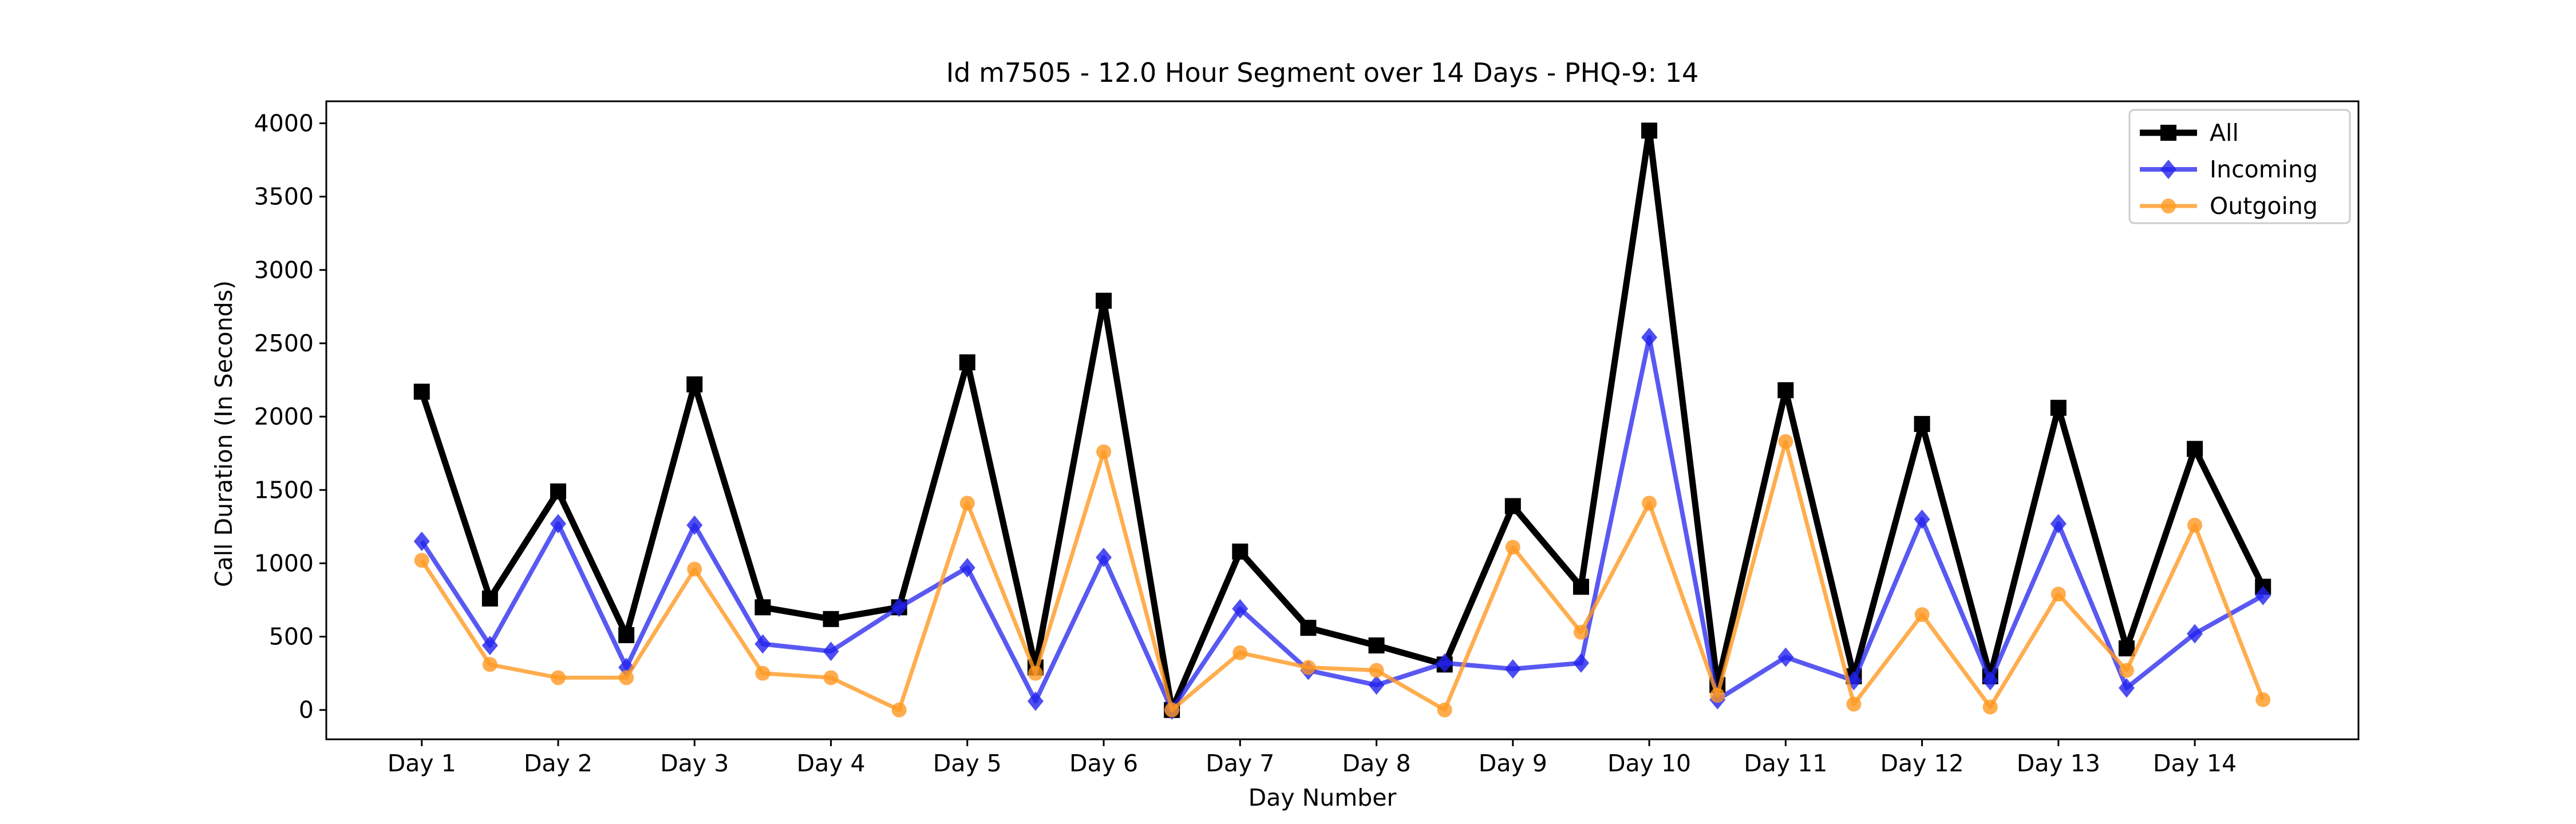 Image resolution: width=2576 pixels, height=824 pixels. Describe the element at coordinates (558, 763) in the screenshot. I see `x-tick-label: Day 2` at that location.